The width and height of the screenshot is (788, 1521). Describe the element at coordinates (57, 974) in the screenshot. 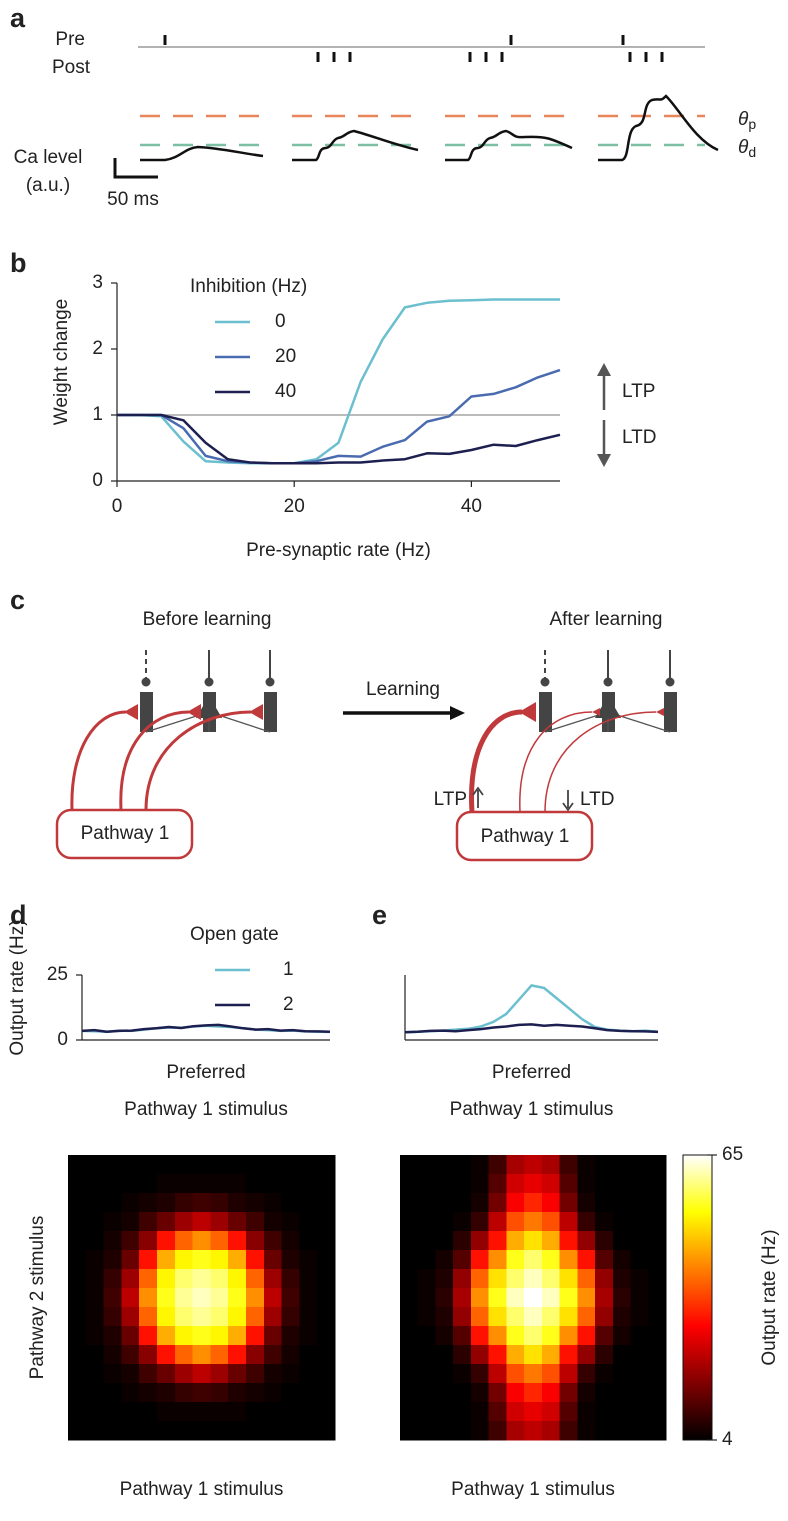

I see `y-tick-label: 25` at that location.